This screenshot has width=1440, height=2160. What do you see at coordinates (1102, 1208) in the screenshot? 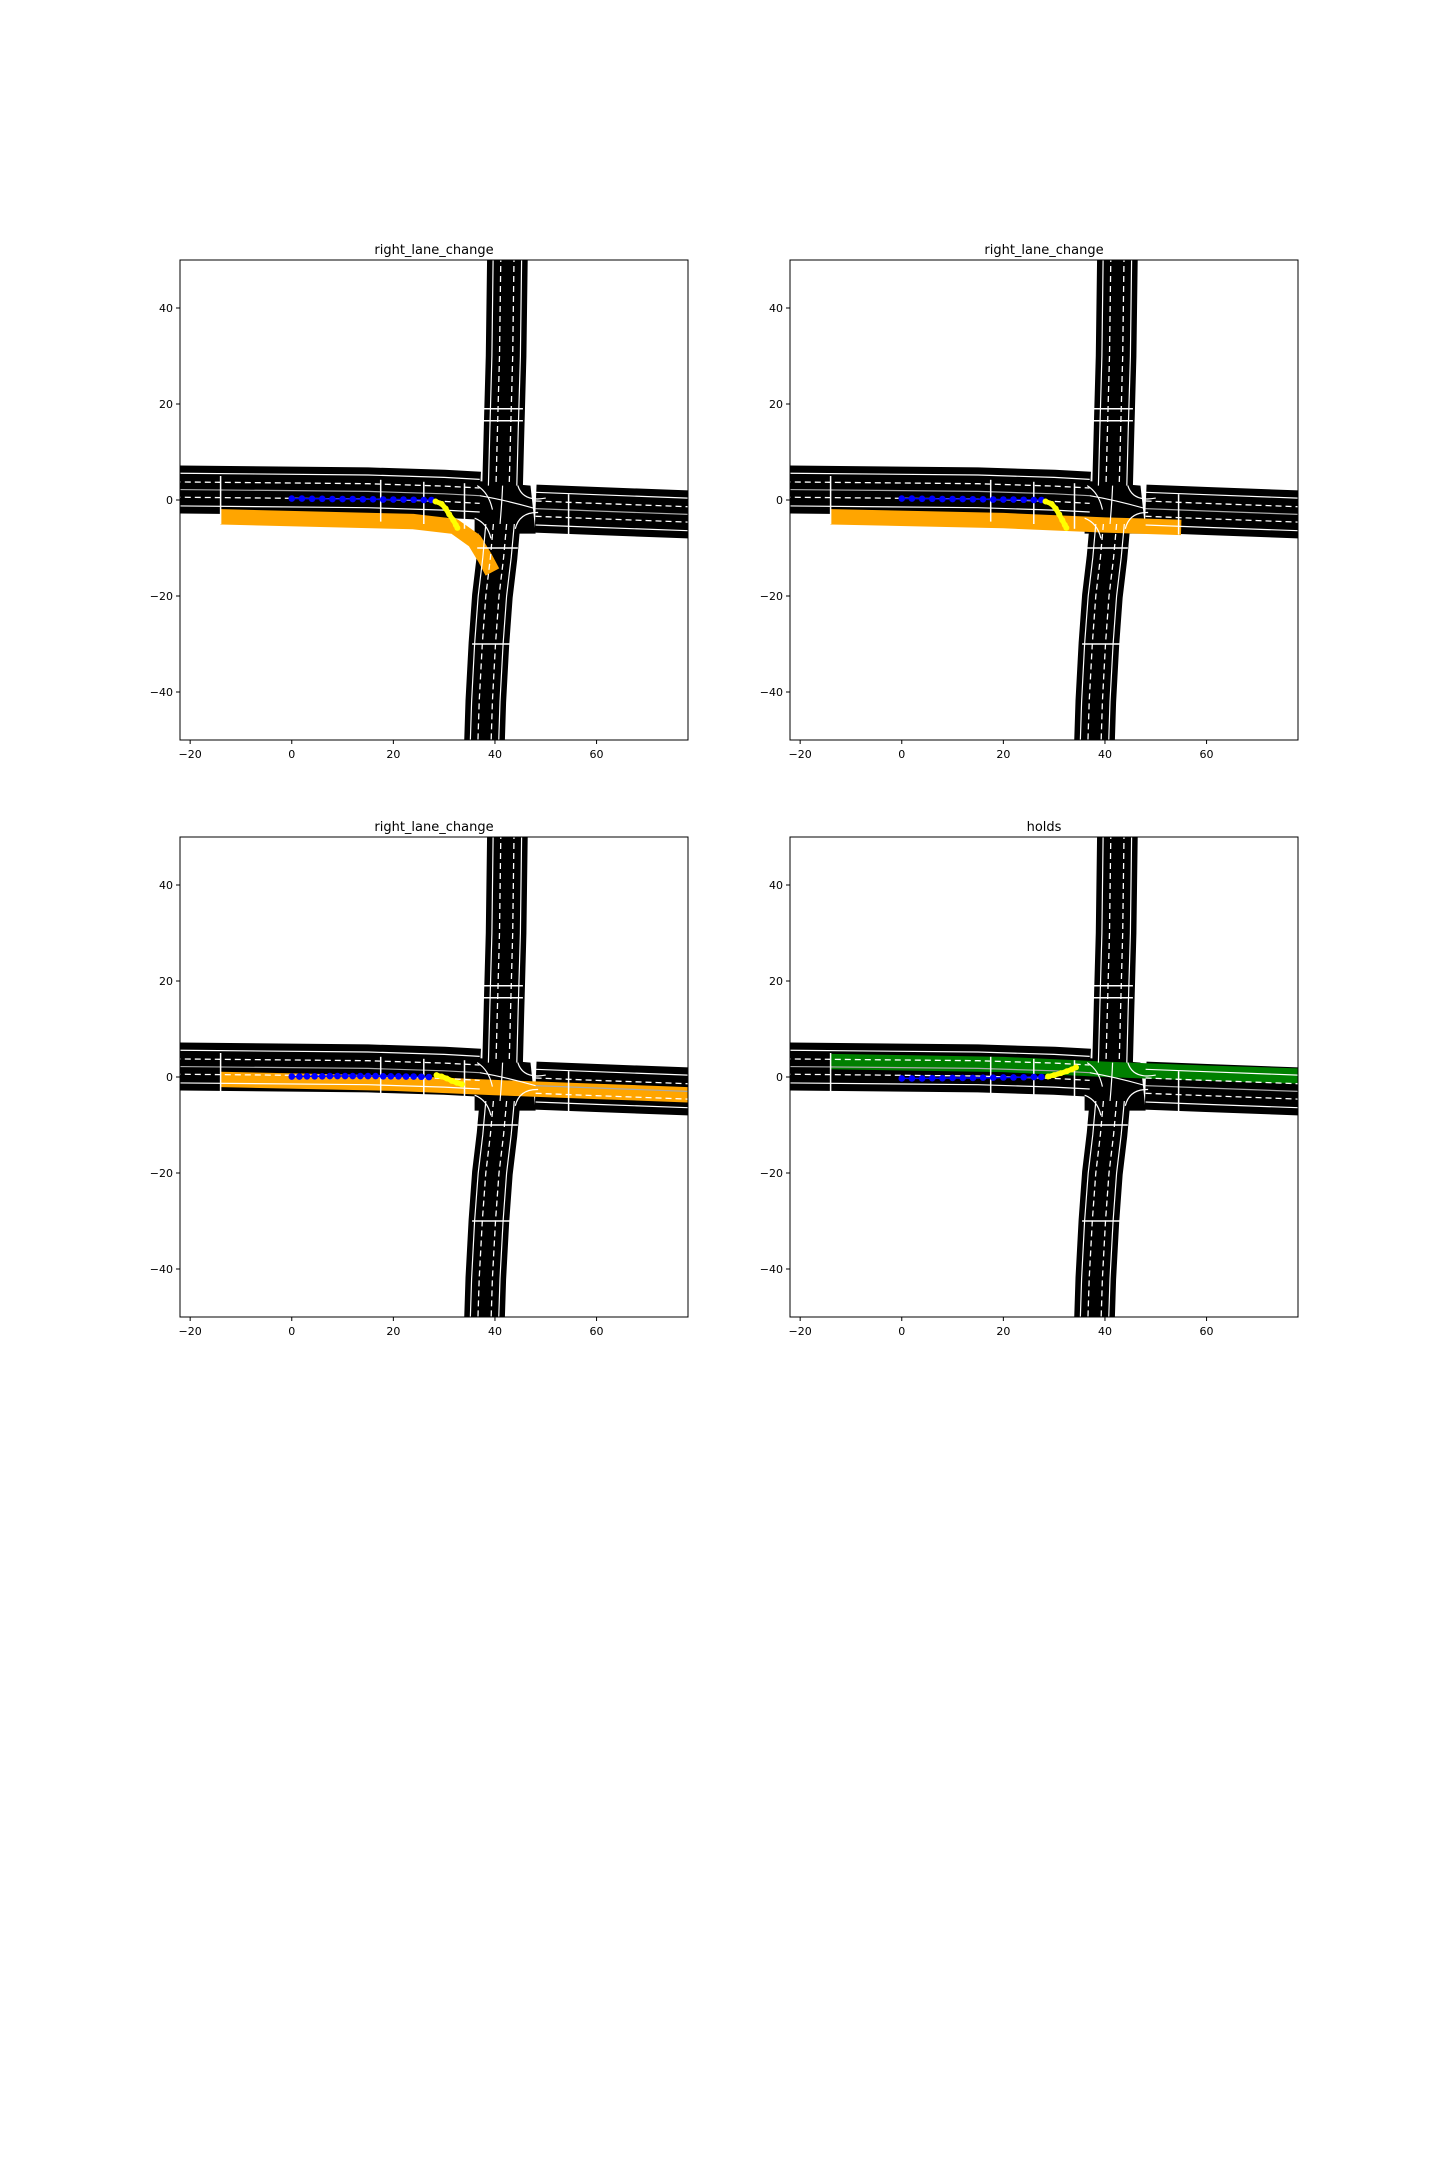
I see `road-south` at bounding box center [1102, 1208].